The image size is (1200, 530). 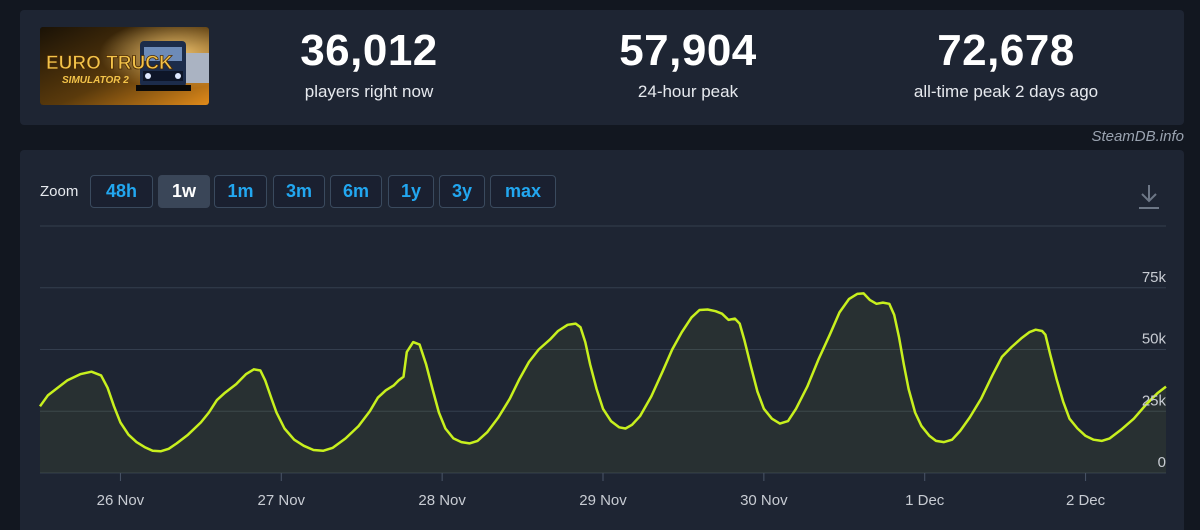 I want to click on stat-24h-peak: 57,904 24-hour peak, so click(x=688, y=65).